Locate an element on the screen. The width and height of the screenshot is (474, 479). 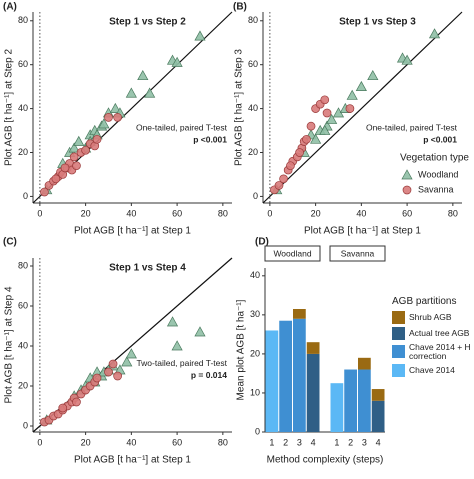
legend-label: Chave 2014 + H correction is located at coordinates (440, 351).